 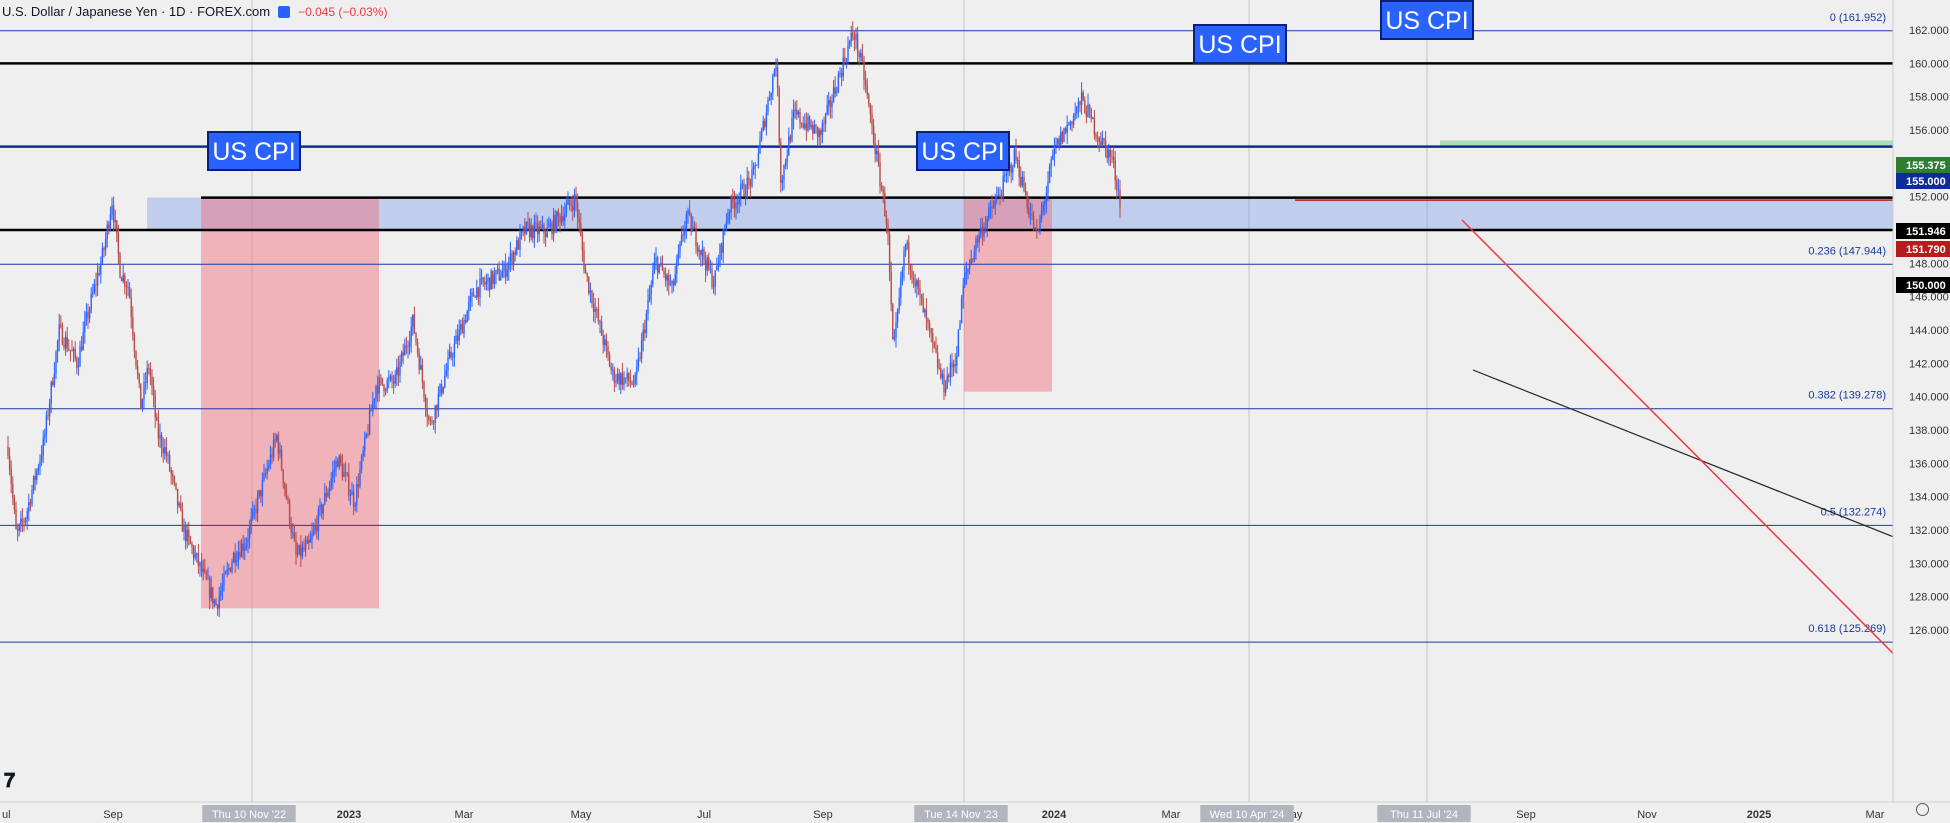 I want to click on time-tick-label: Sep, so click(x=1526, y=815).